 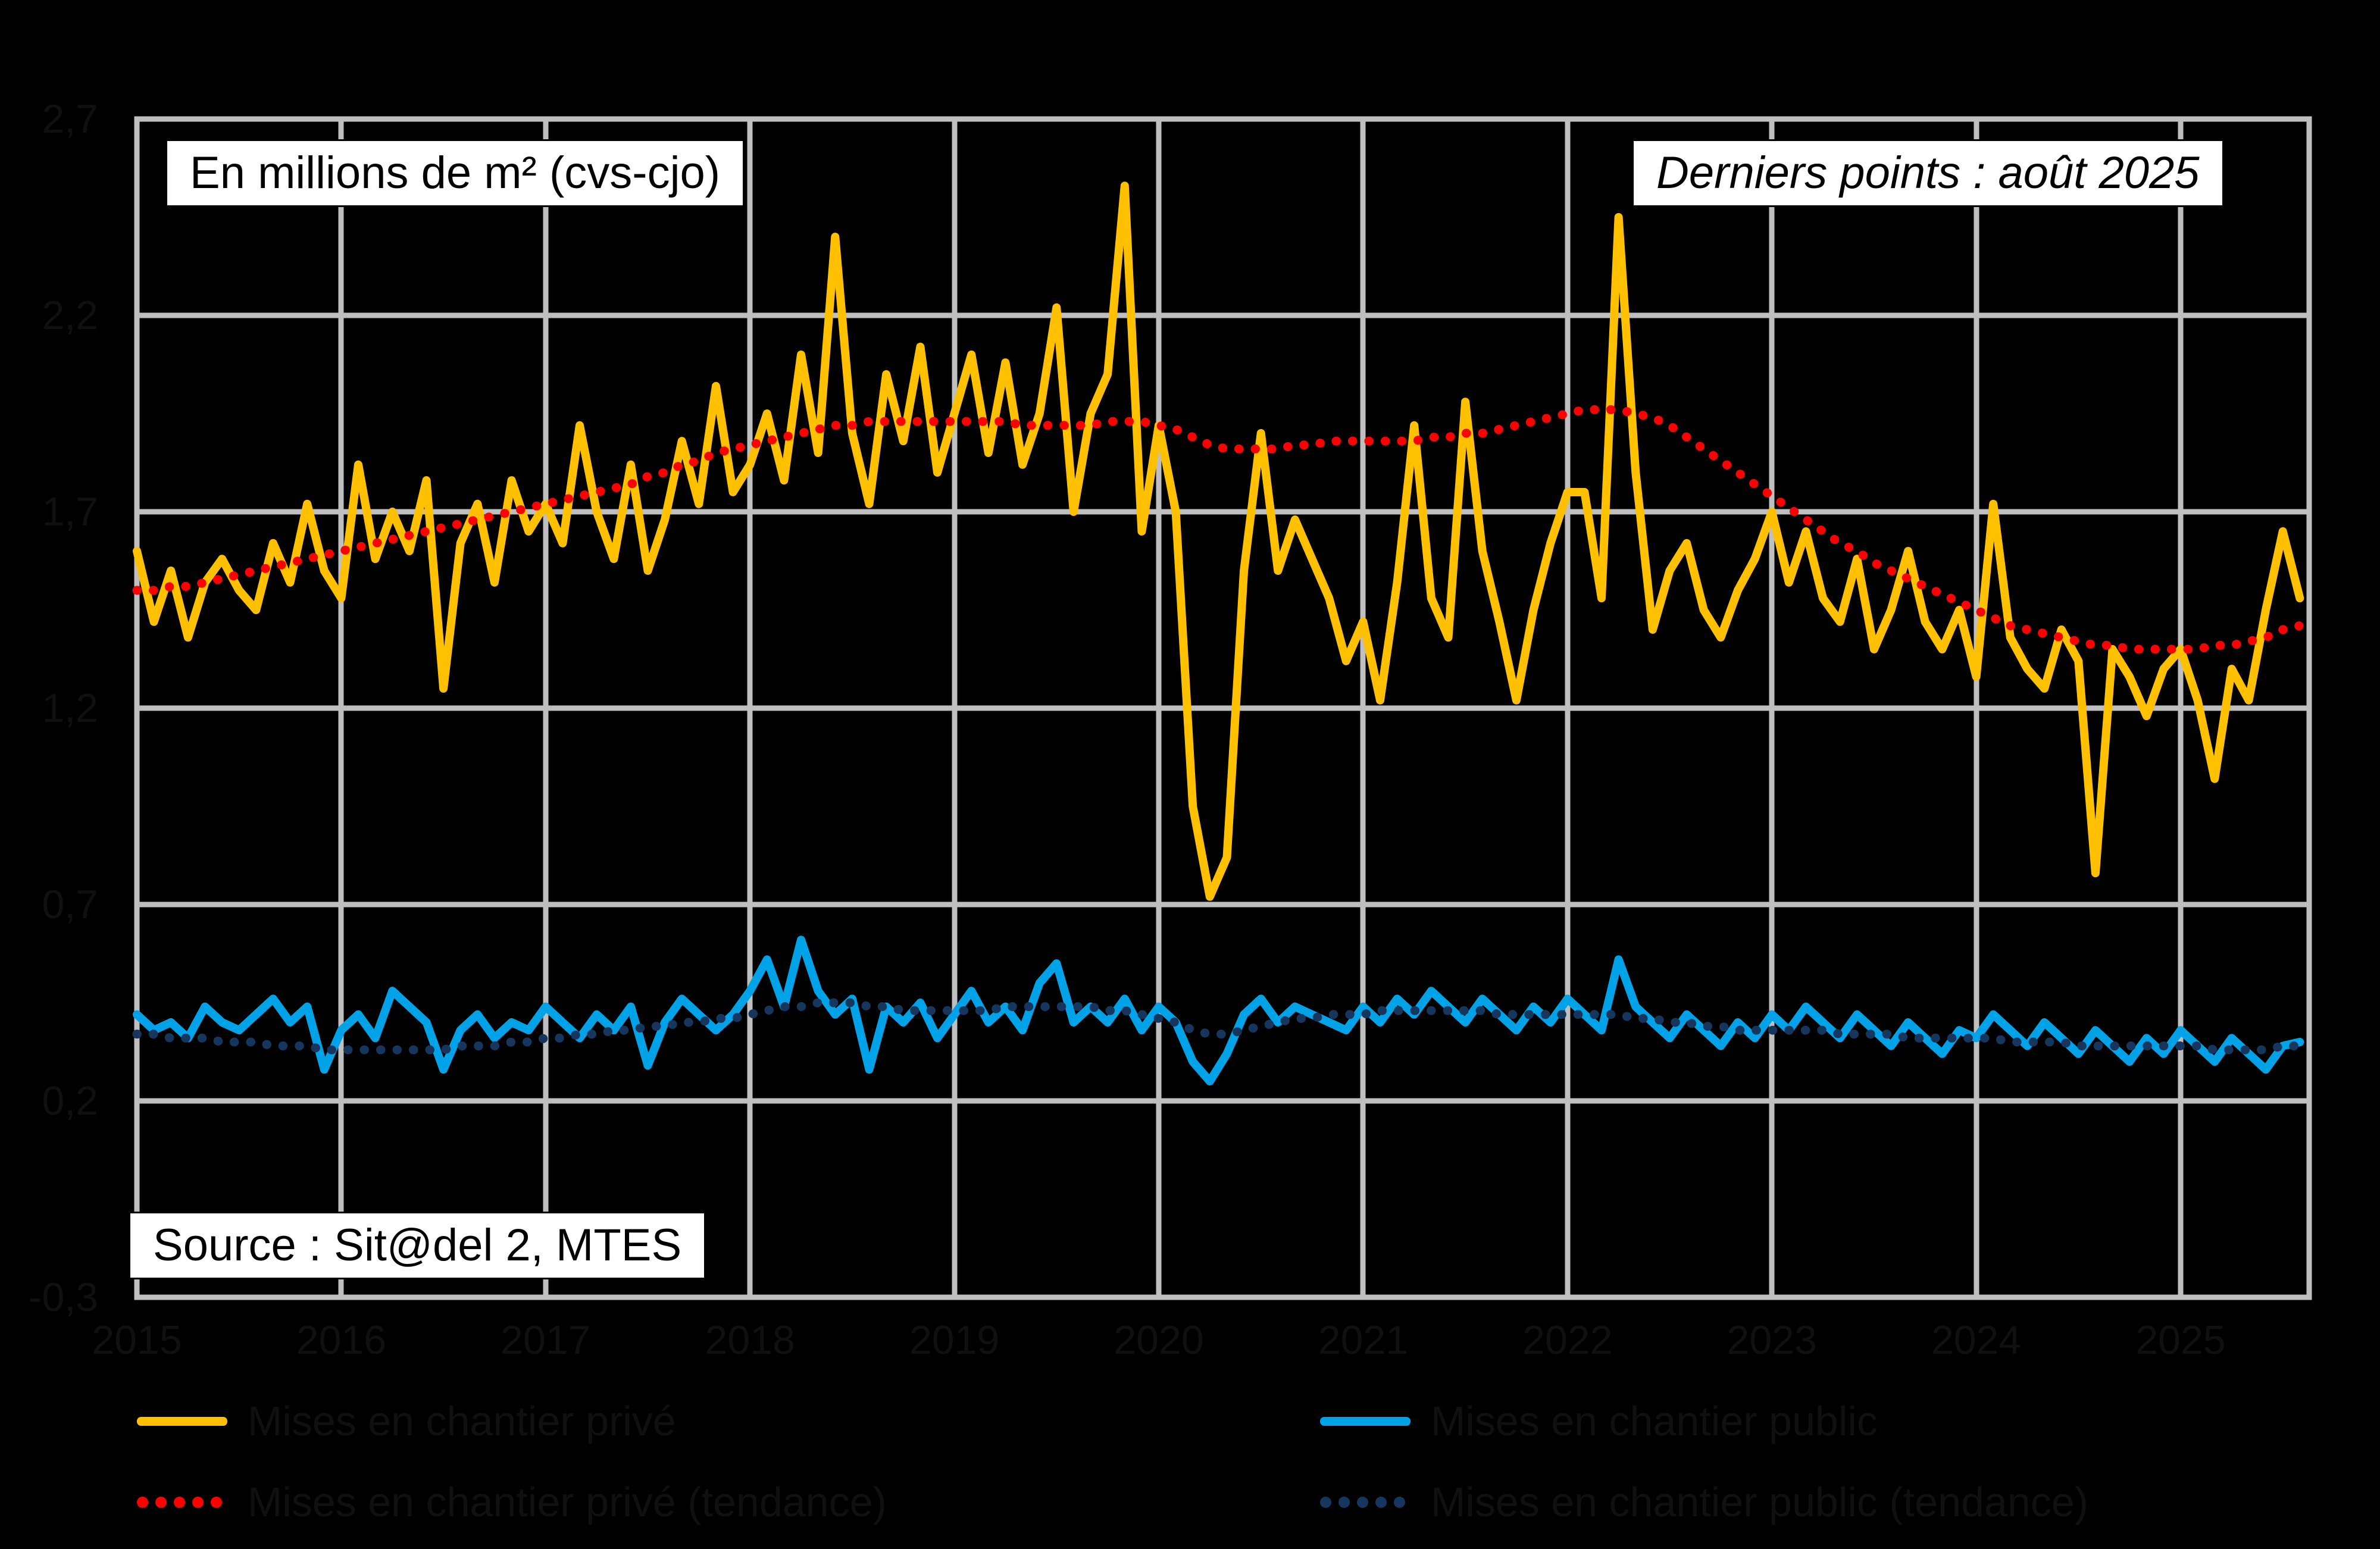 What do you see at coordinates (341, 1341) in the screenshot?
I see `x-tick-label: 2016` at bounding box center [341, 1341].